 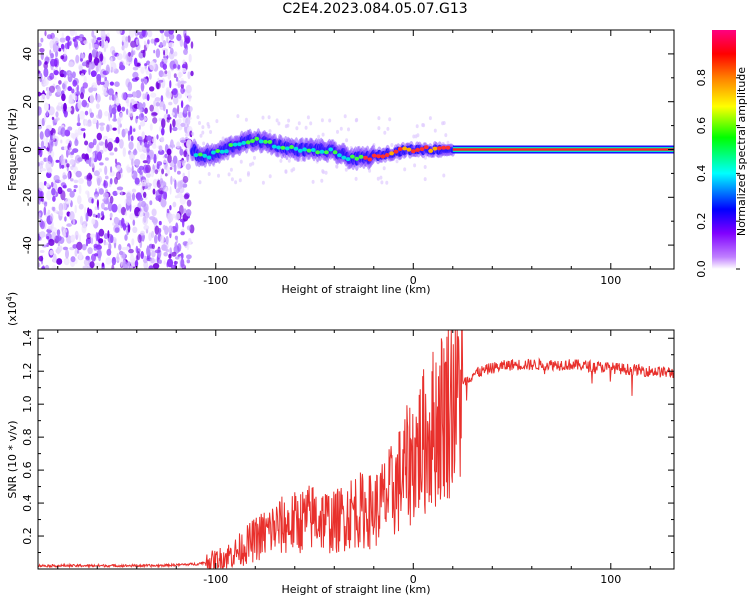 I want to click on x-tick-label: 0, so click(x=413, y=280).